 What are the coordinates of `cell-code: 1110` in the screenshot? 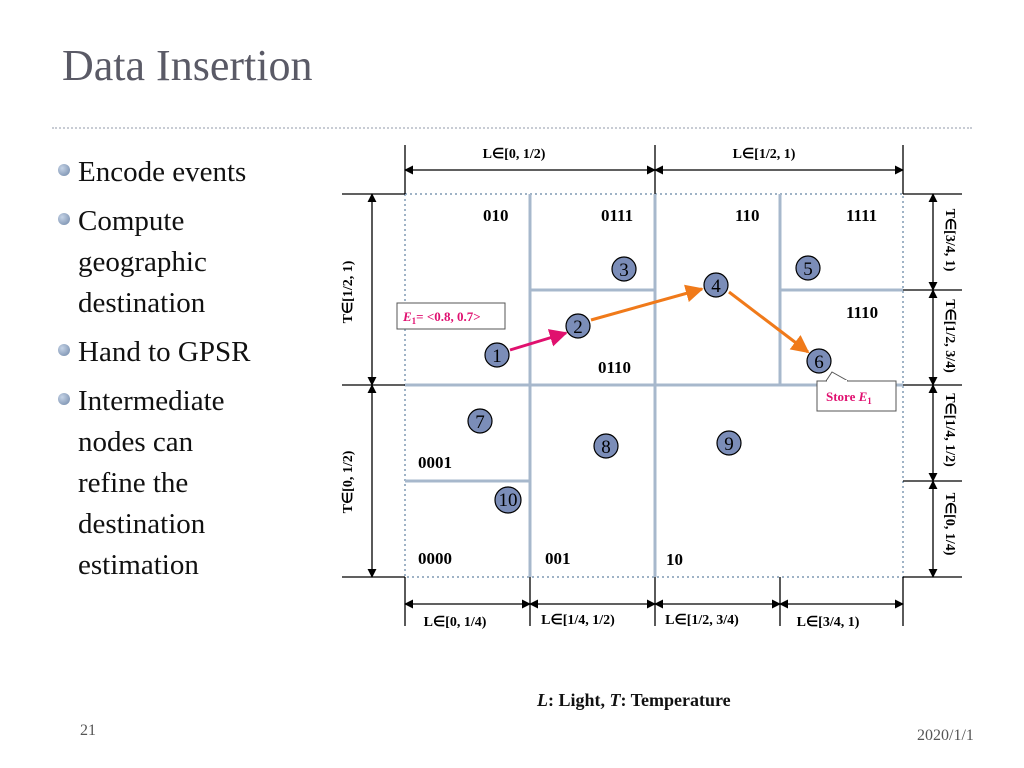 It's located at (862, 312).